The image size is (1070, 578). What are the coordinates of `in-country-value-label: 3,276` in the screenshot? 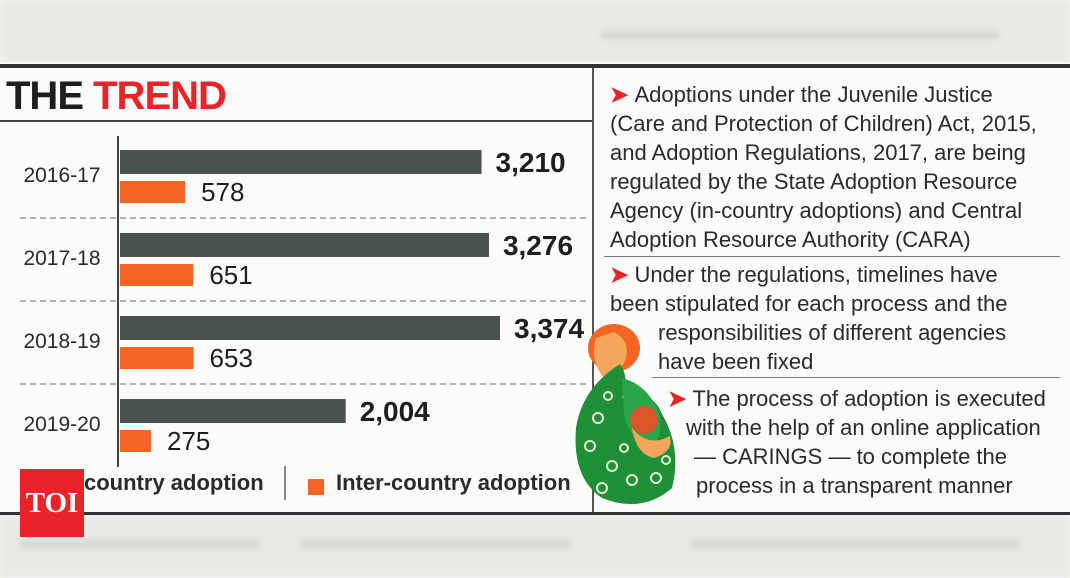 It's located at (538, 245).